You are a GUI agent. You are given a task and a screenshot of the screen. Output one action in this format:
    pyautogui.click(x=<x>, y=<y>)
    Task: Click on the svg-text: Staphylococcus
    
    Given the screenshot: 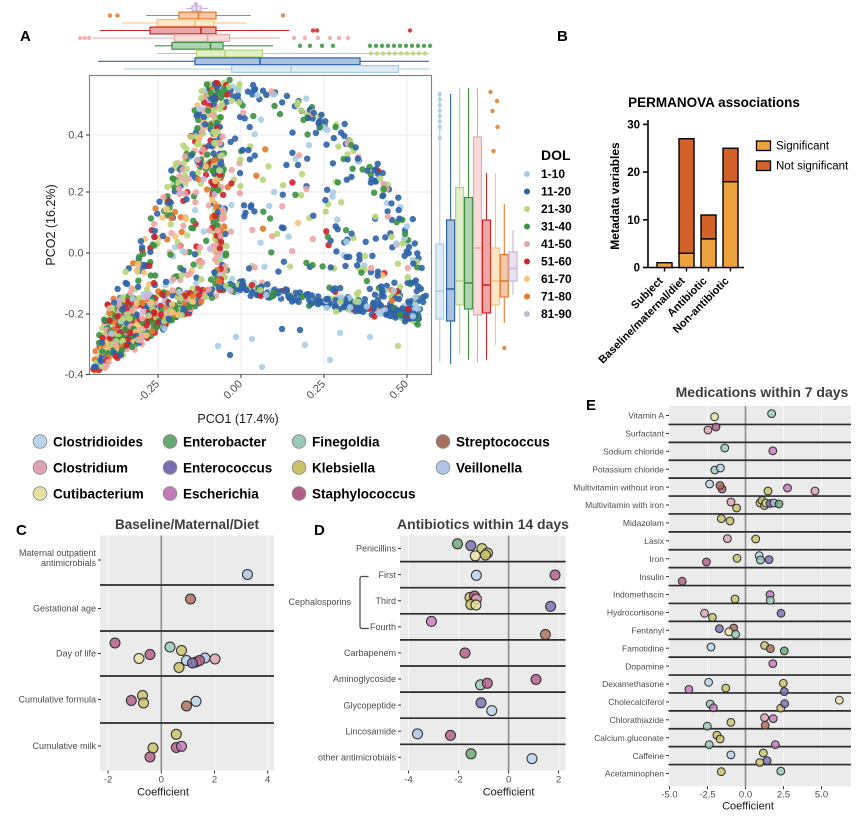 What is the action you would take?
    pyautogui.click(x=364, y=493)
    